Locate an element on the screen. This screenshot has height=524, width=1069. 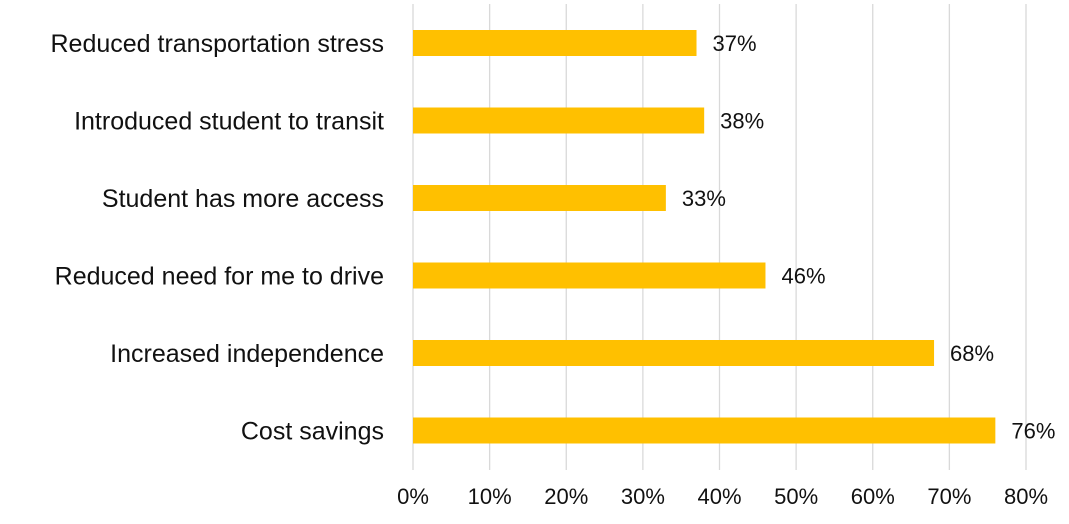
category-label: Cost savings is located at coordinates (312, 432).